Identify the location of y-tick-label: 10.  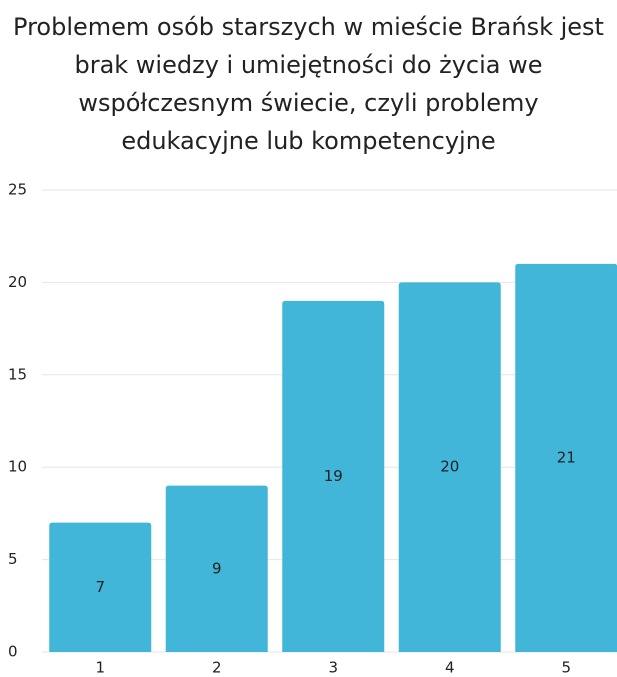
(17, 467).